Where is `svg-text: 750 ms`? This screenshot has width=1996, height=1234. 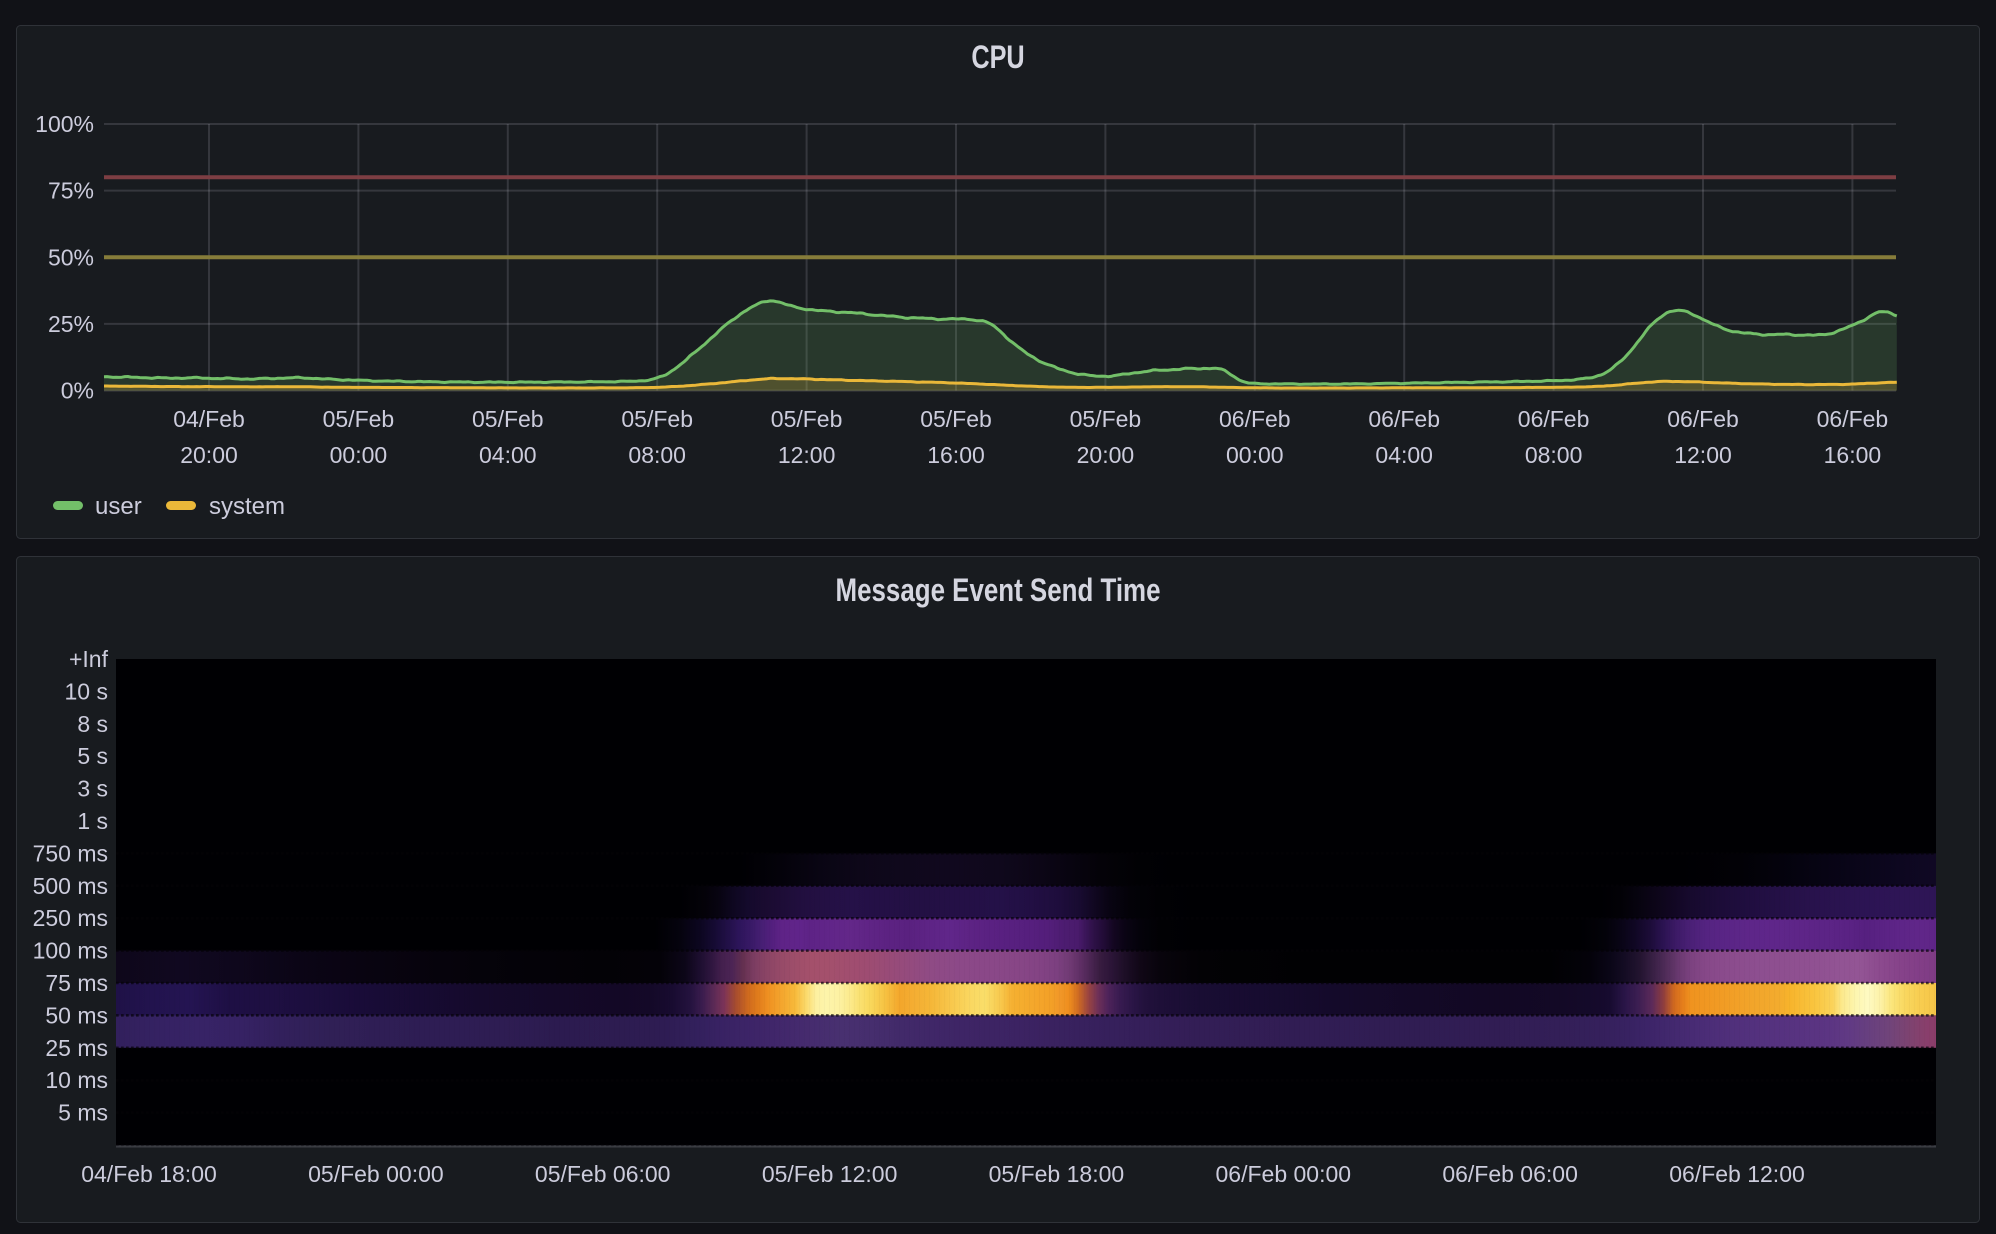 svg-text: 750 ms is located at coordinates (70, 853).